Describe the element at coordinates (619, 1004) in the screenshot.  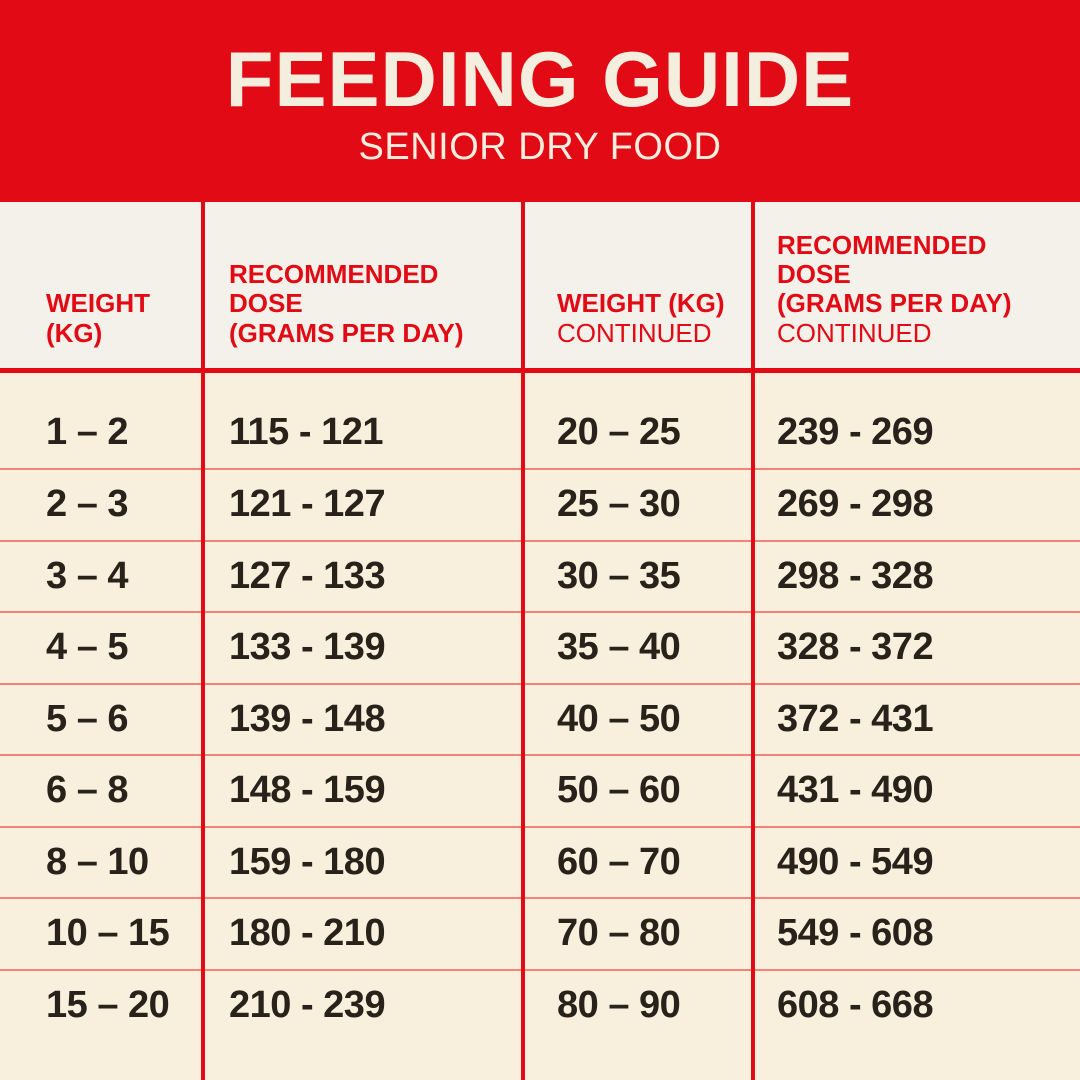
I see `weight-continued-cell: 80 – 90` at that location.